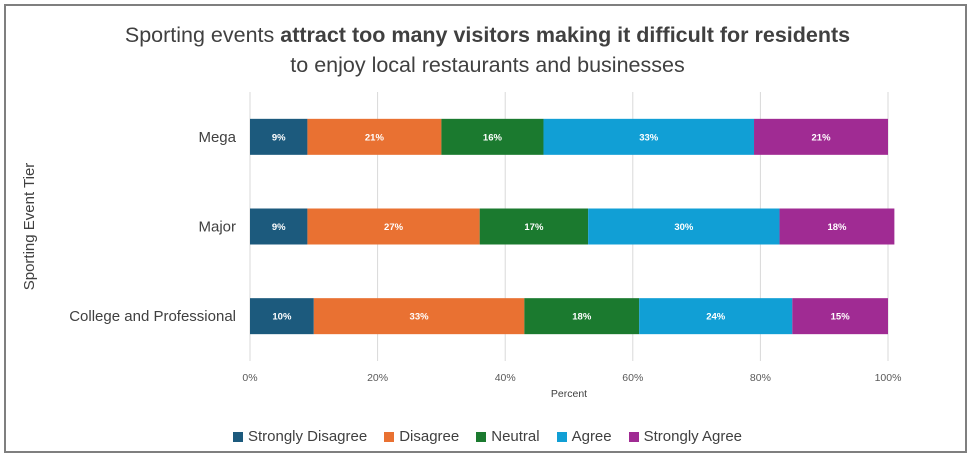 This screenshot has height=461, width=975. Describe the element at coordinates (217, 227) in the screenshot. I see `y-category-label: Major` at that location.